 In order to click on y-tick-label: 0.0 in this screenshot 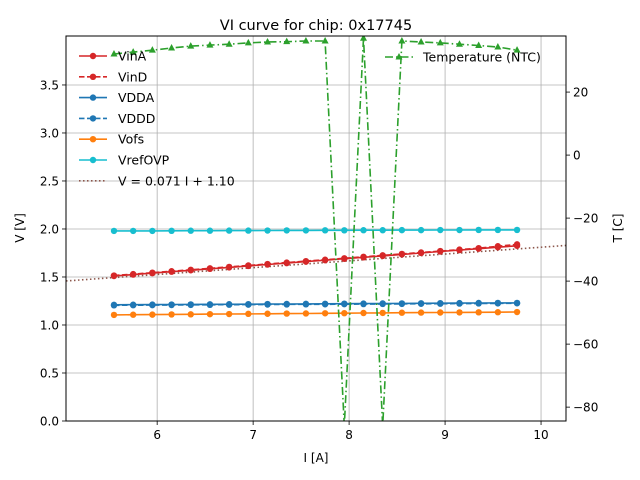, I will do `click(49, 422)`.